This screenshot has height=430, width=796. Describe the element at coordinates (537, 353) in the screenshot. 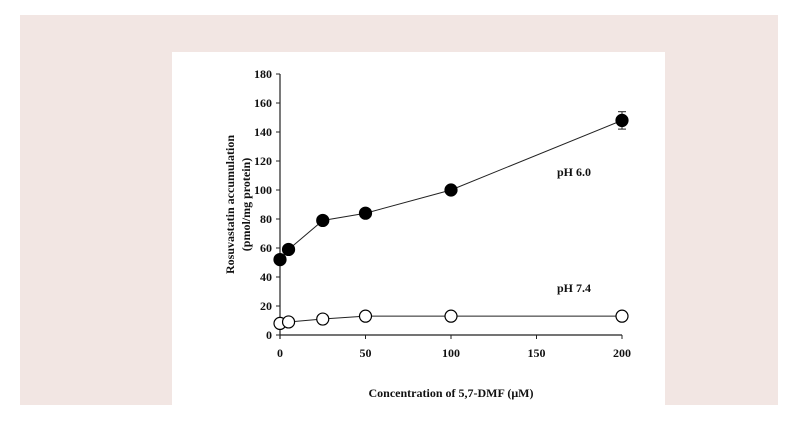

I see `x-tick-label: 150` at that location.